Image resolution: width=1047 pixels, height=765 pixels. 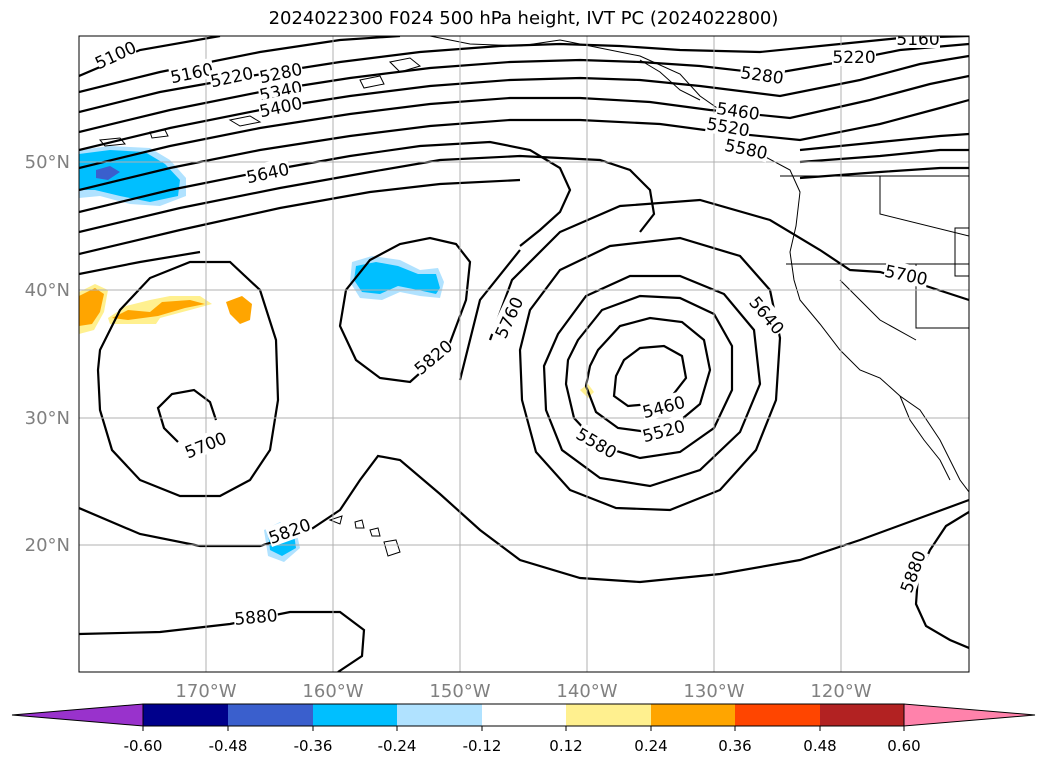 I want to click on lat-label: 50°N, so click(x=47, y=162).